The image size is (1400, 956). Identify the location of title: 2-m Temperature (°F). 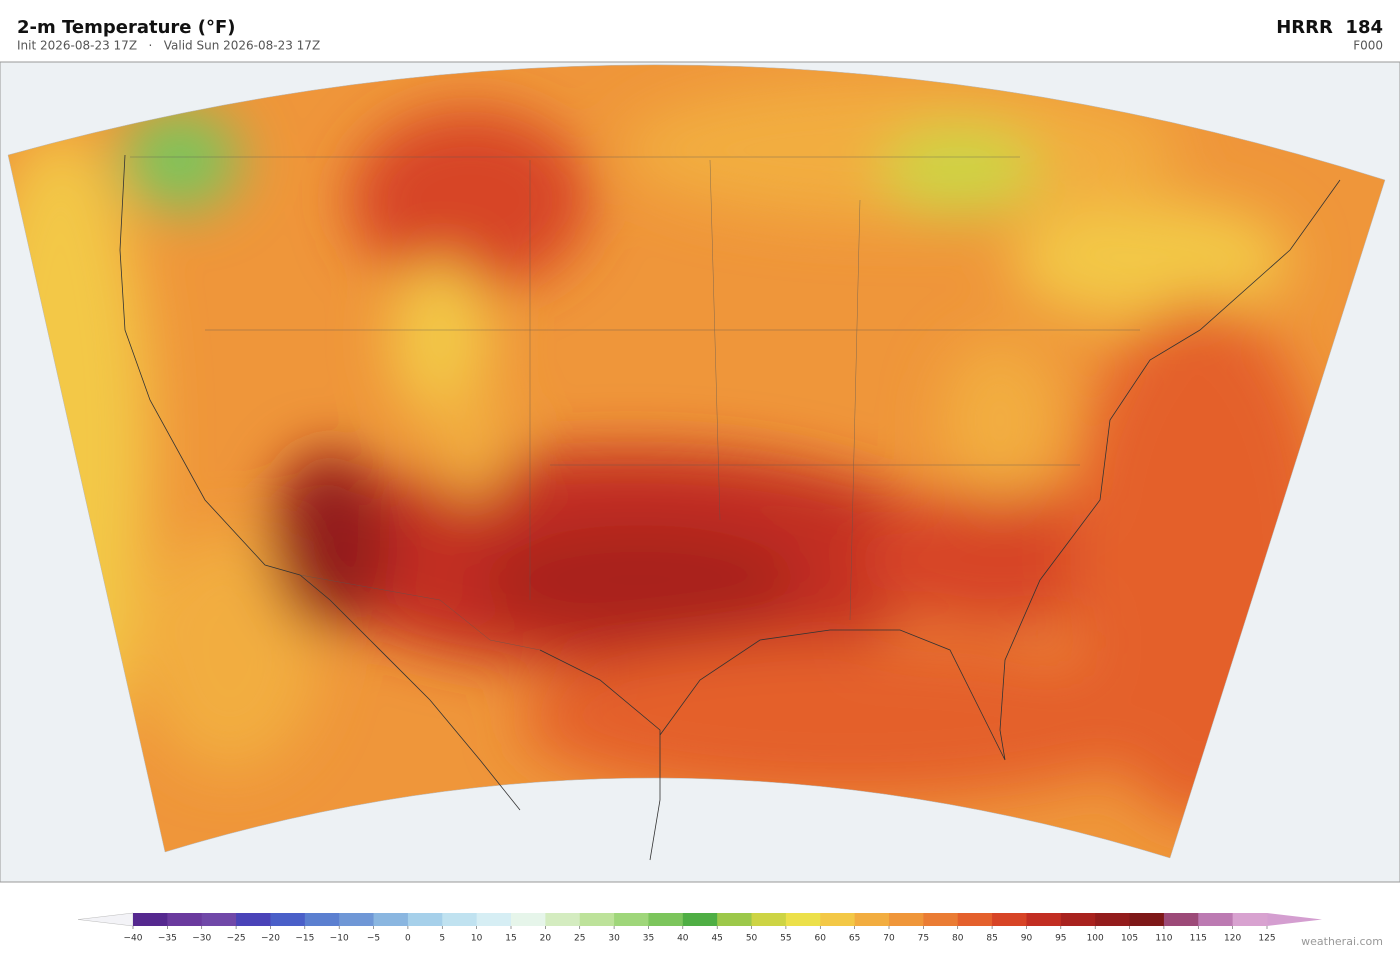
(126, 27).